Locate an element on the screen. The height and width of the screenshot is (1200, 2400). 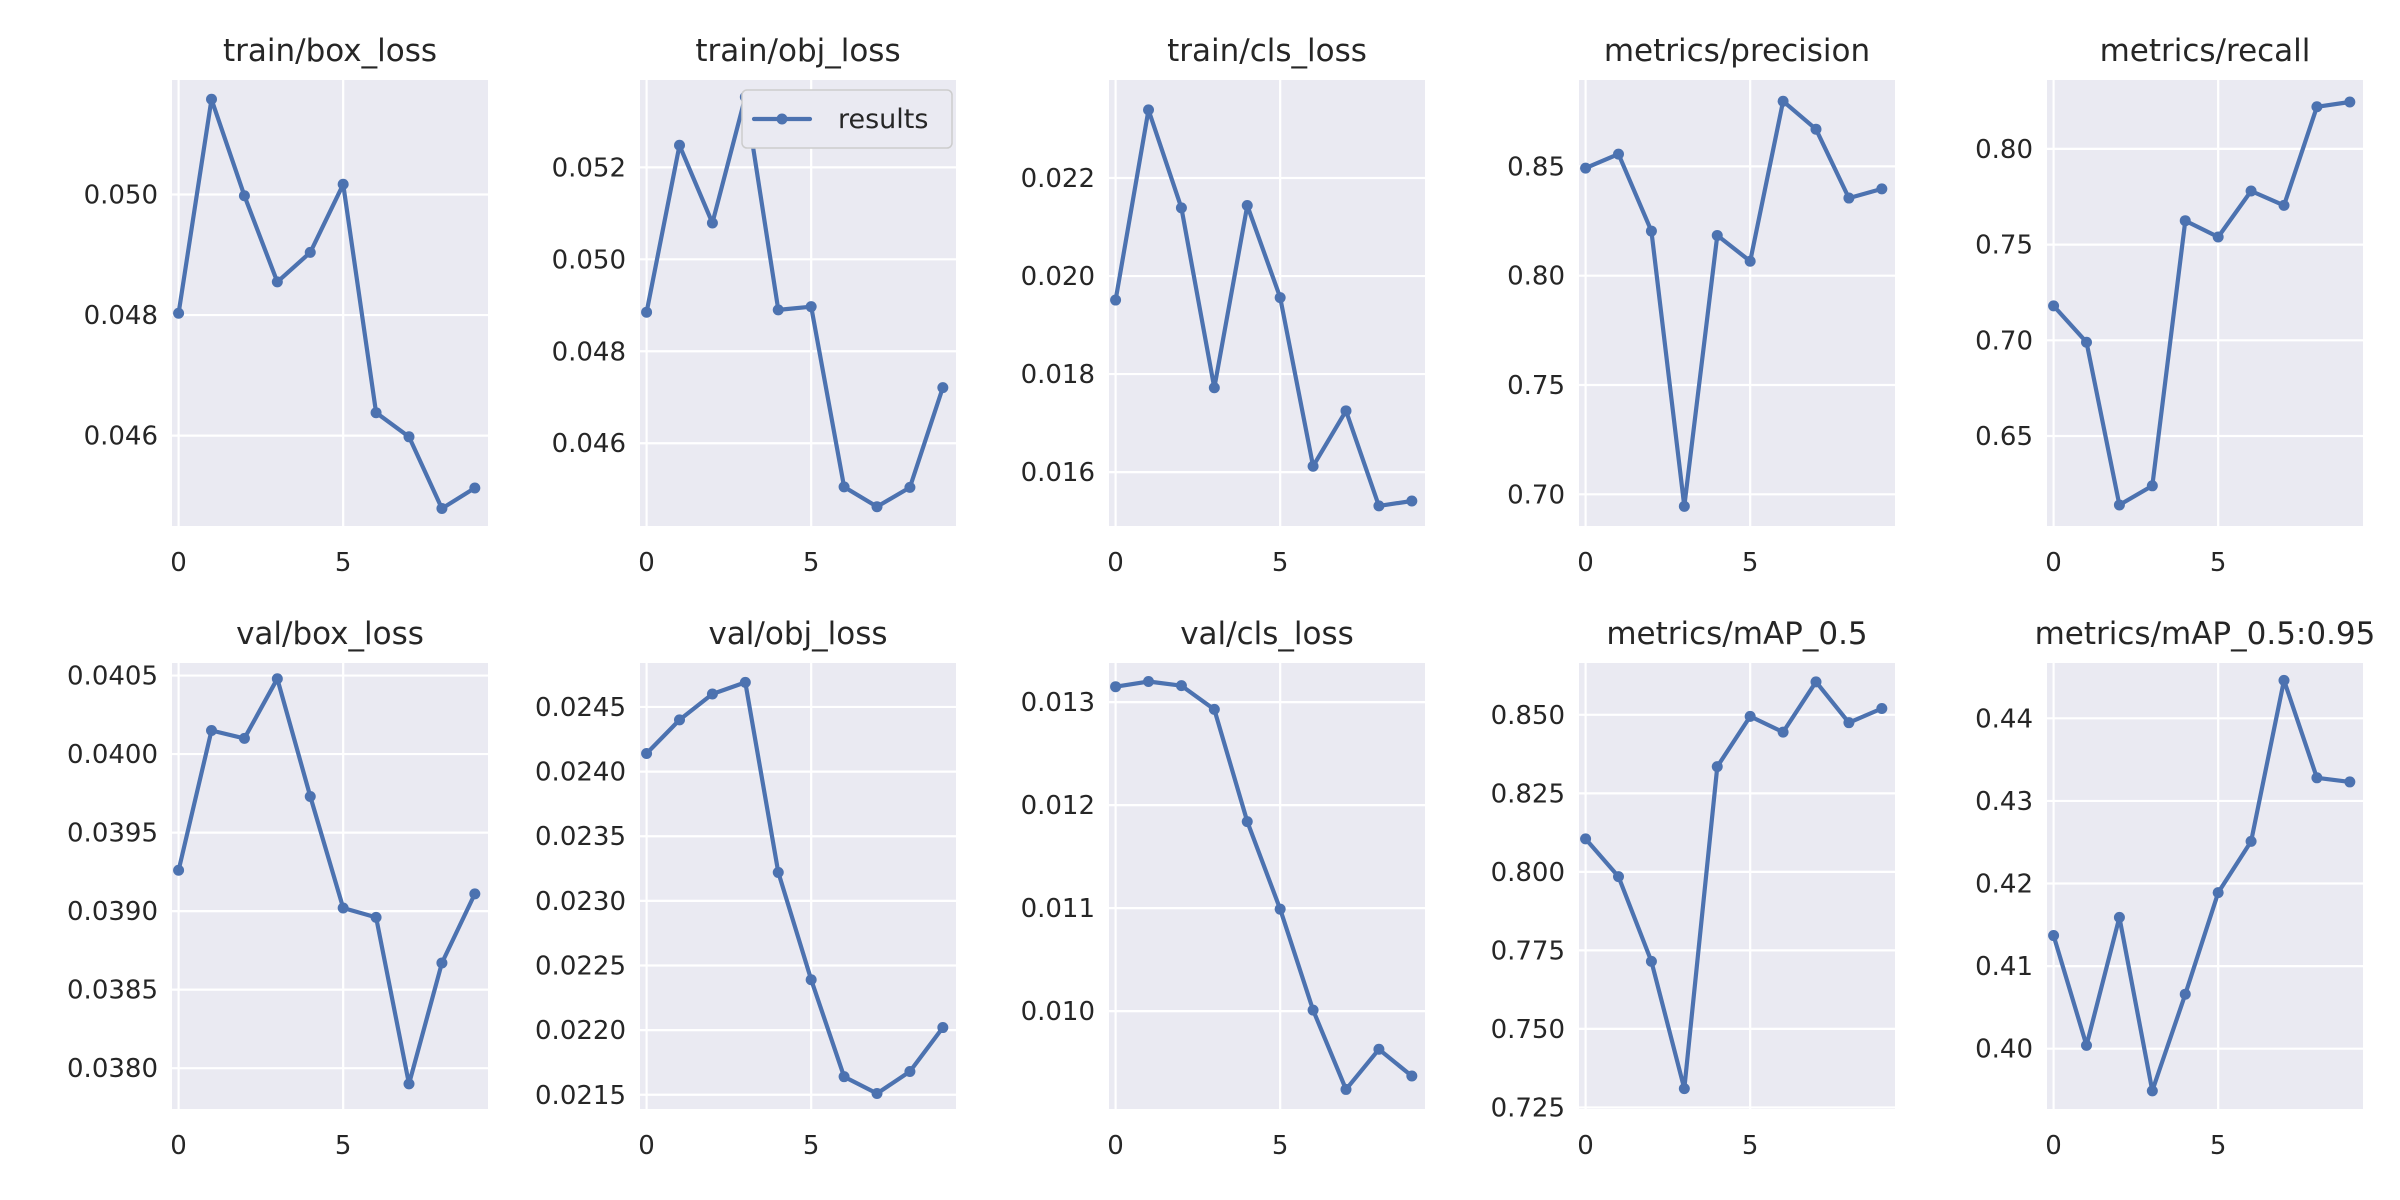
y-tick-label: 0.046 is located at coordinates (121, 437).